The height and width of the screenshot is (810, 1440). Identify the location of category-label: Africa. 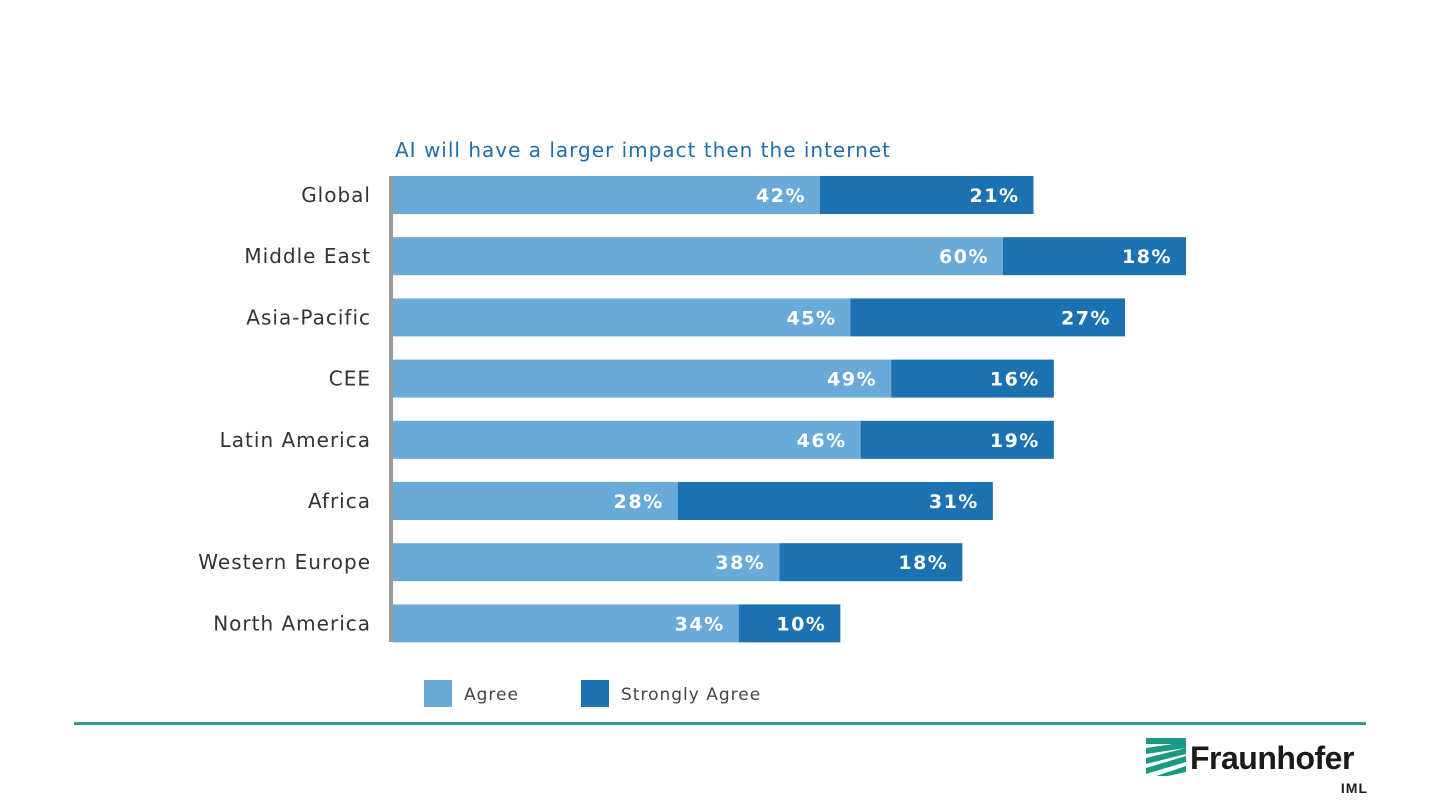
(339, 501).